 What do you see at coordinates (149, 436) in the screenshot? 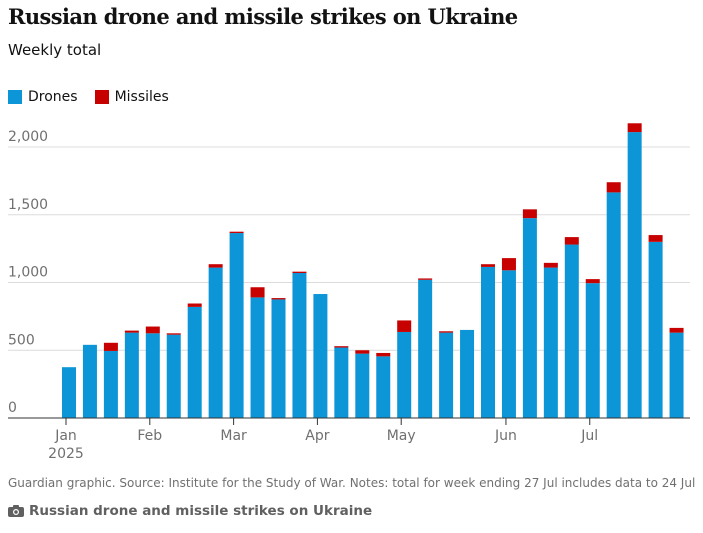
I see `x-tick-label: Feb` at bounding box center [149, 436].